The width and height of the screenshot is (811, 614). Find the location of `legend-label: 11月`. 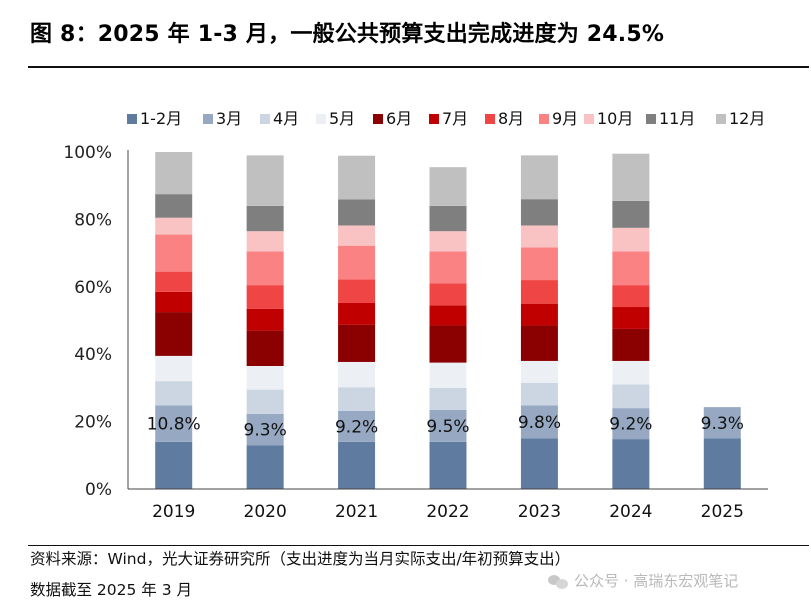

legend-label: 11月 is located at coordinates (677, 118).